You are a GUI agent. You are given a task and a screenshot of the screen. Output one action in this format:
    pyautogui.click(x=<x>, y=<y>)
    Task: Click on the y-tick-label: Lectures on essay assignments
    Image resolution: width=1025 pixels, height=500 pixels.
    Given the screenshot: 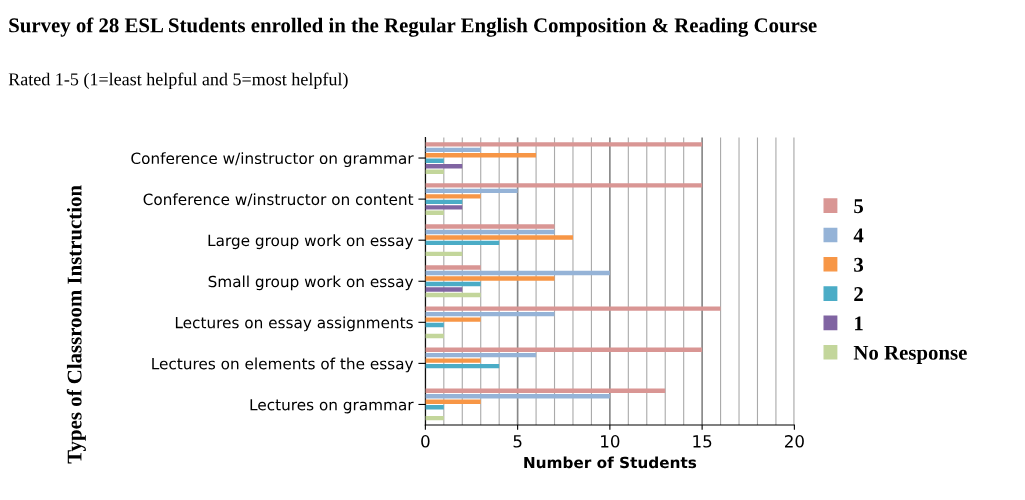 What is the action you would take?
    pyautogui.click(x=294, y=324)
    